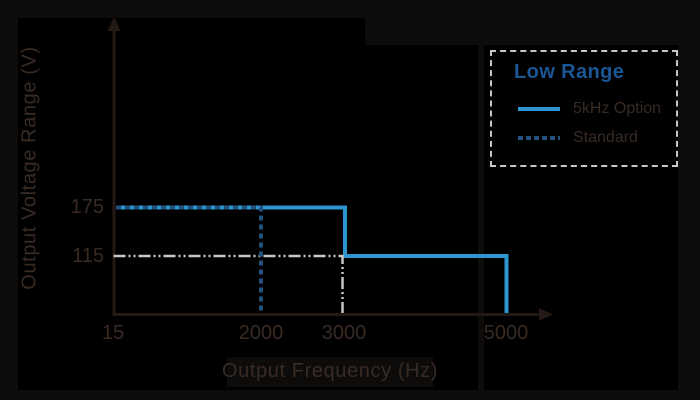 This screenshot has height=400, width=700. I want to click on legend: Low Range 5kHz Option Standard, so click(584, 108).